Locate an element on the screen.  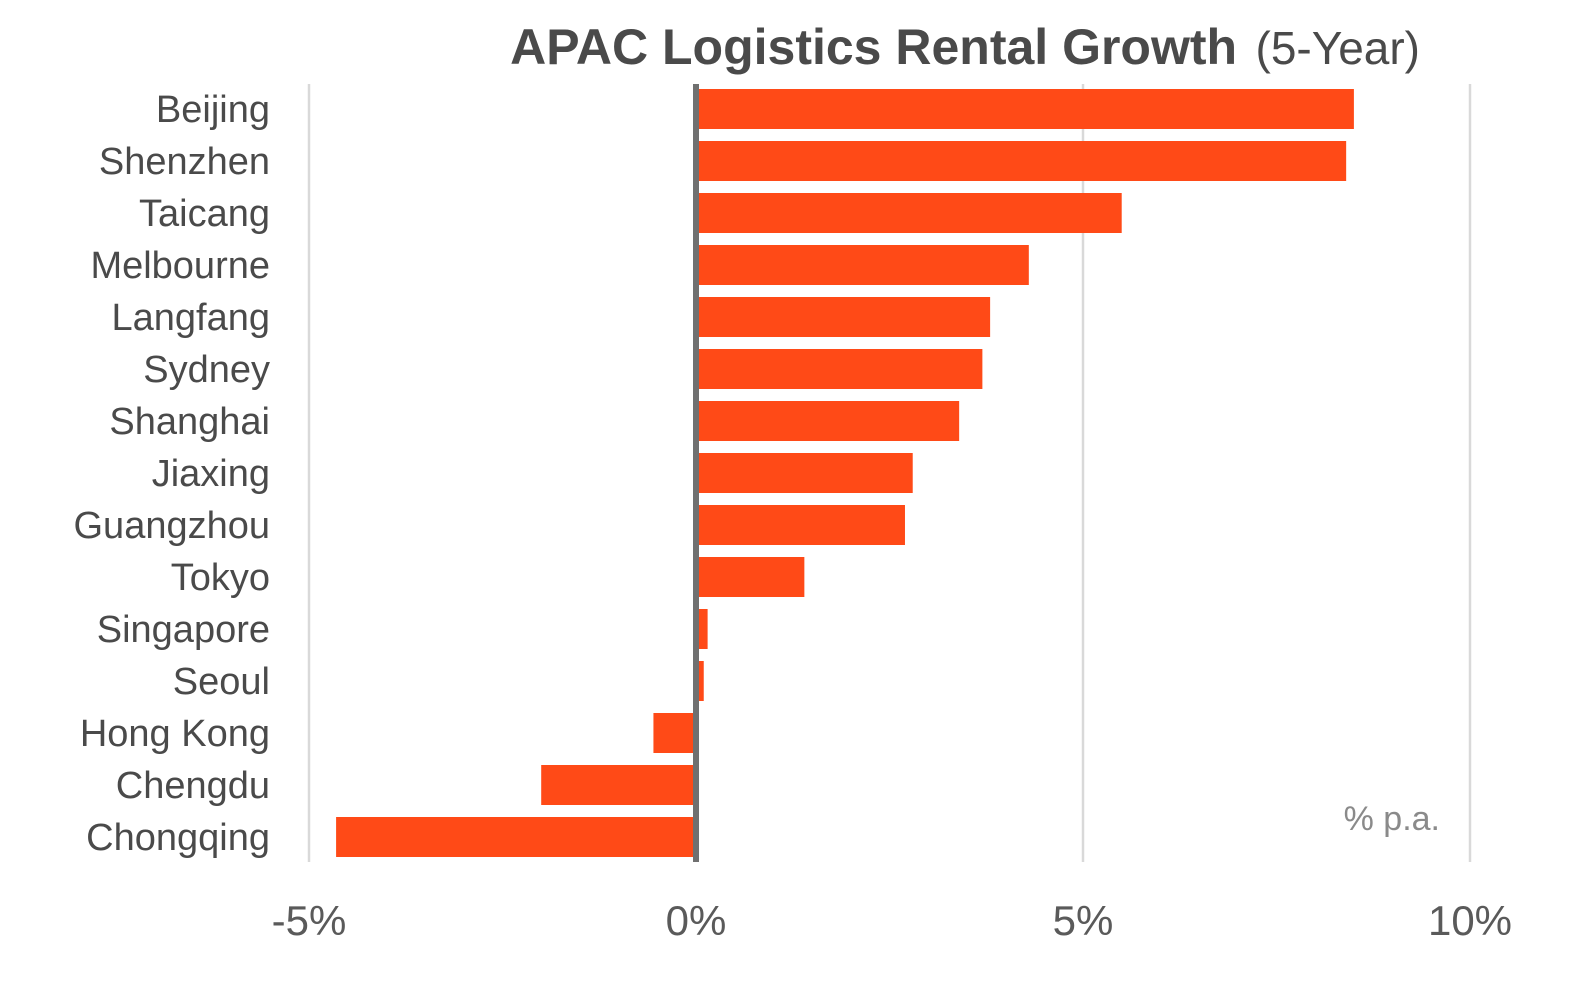
chart-title-sub: (5-Year) is located at coordinates (1338, 48).